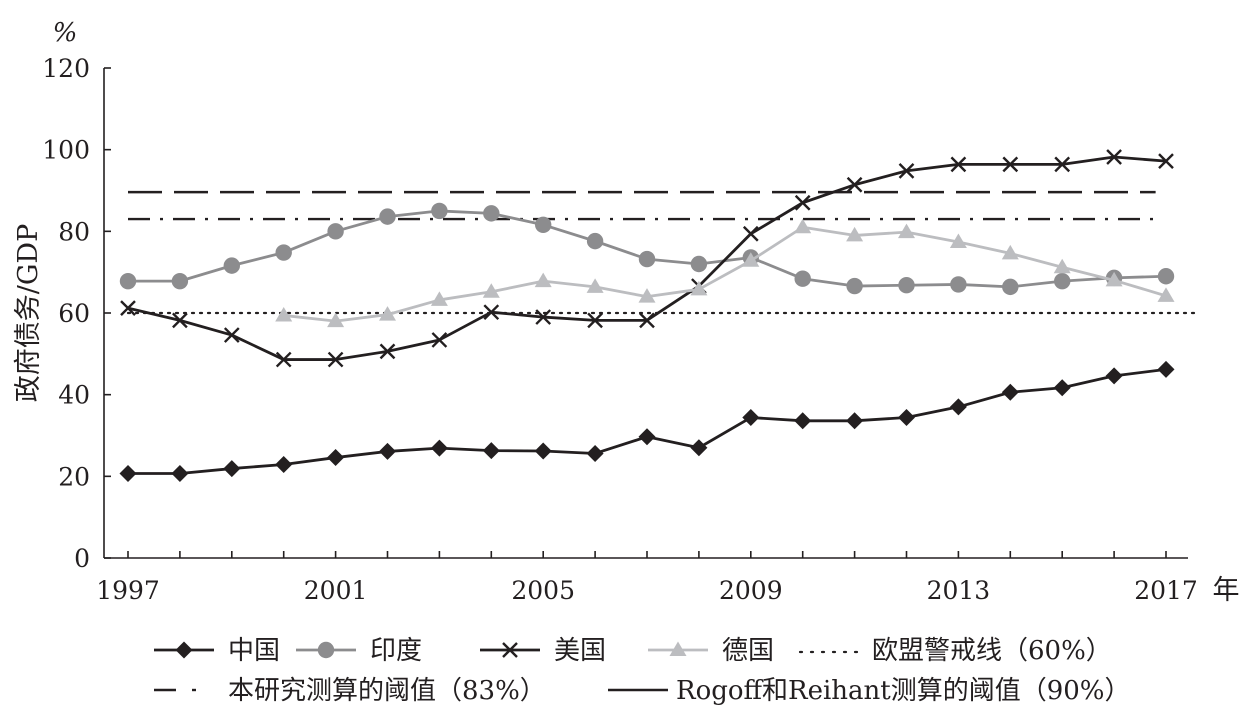  I want to click on y-tick-label: 0, so click(82, 558).